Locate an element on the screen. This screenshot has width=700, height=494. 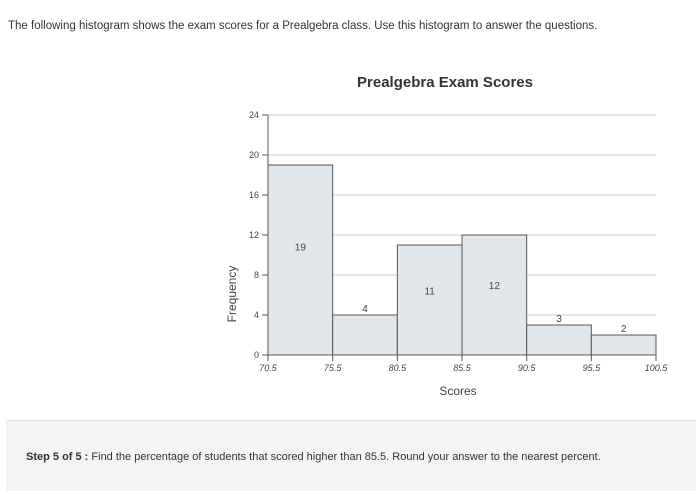
y-tick-label: 24 is located at coordinates (254, 115).